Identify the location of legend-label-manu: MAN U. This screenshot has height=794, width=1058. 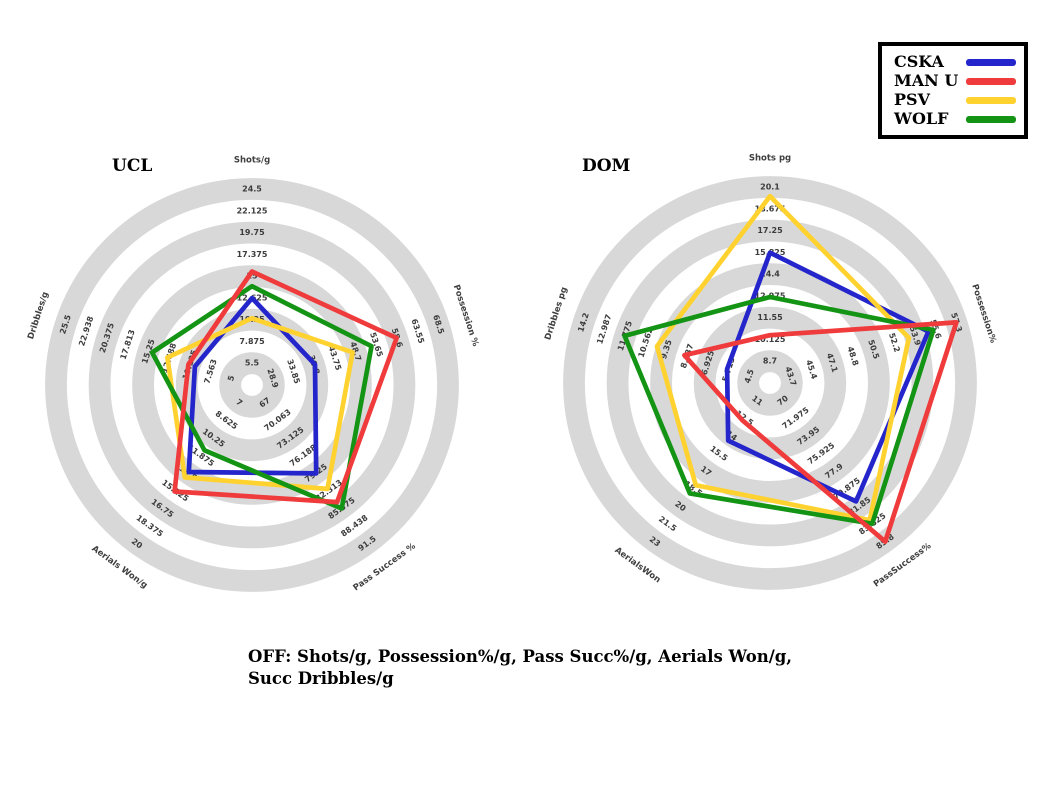
(926, 80).